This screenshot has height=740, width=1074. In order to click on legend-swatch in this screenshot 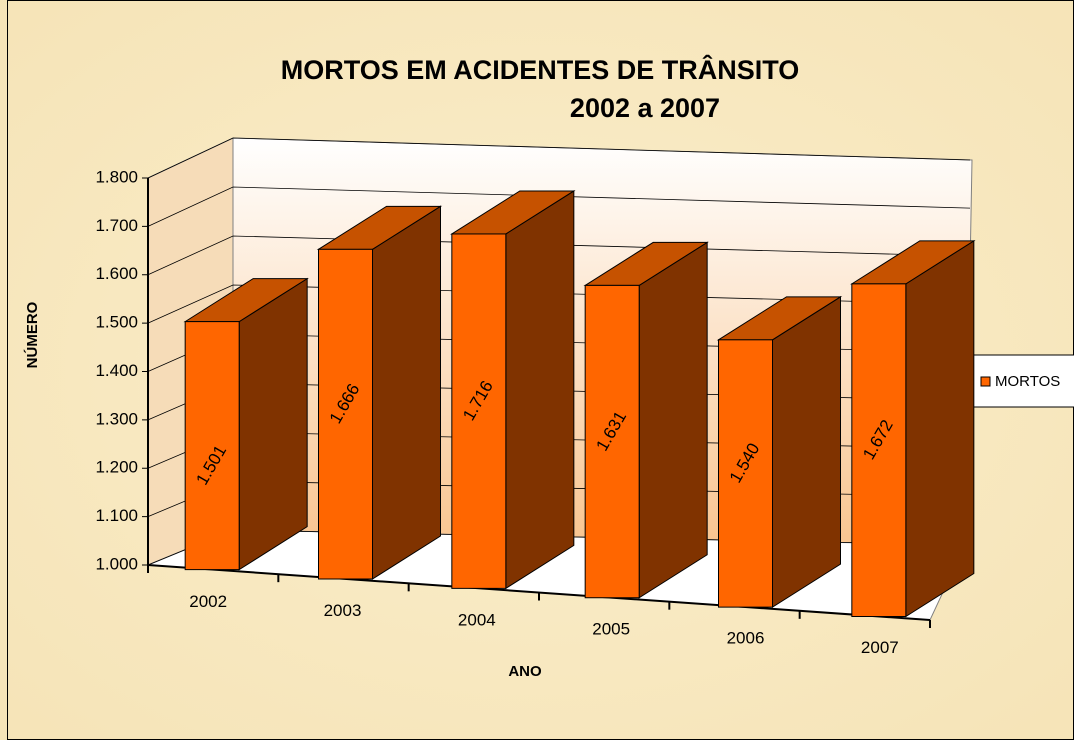, I will do `click(985, 381)`.